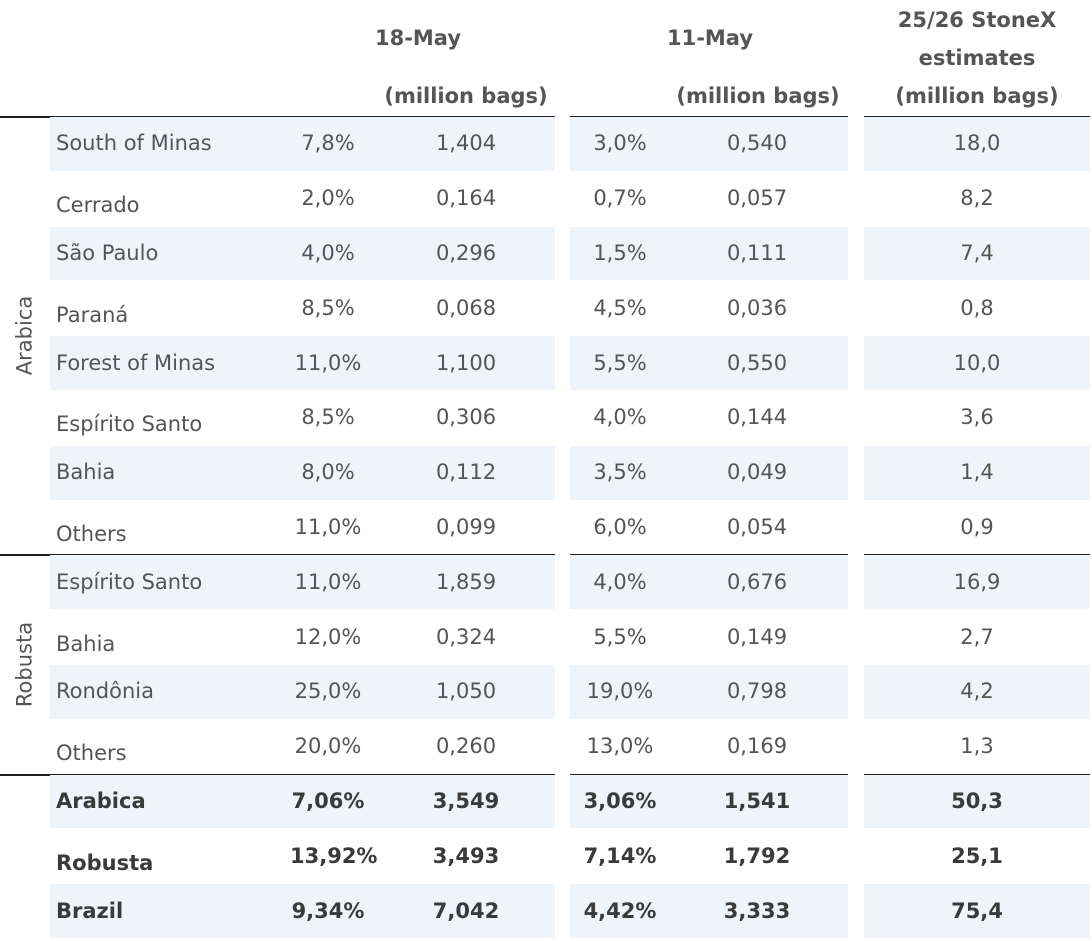 This screenshot has height=941, width=1092. What do you see at coordinates (757, 527) in the screenshot?
I see `cell: 0,054` at bounding box center [757, 527].